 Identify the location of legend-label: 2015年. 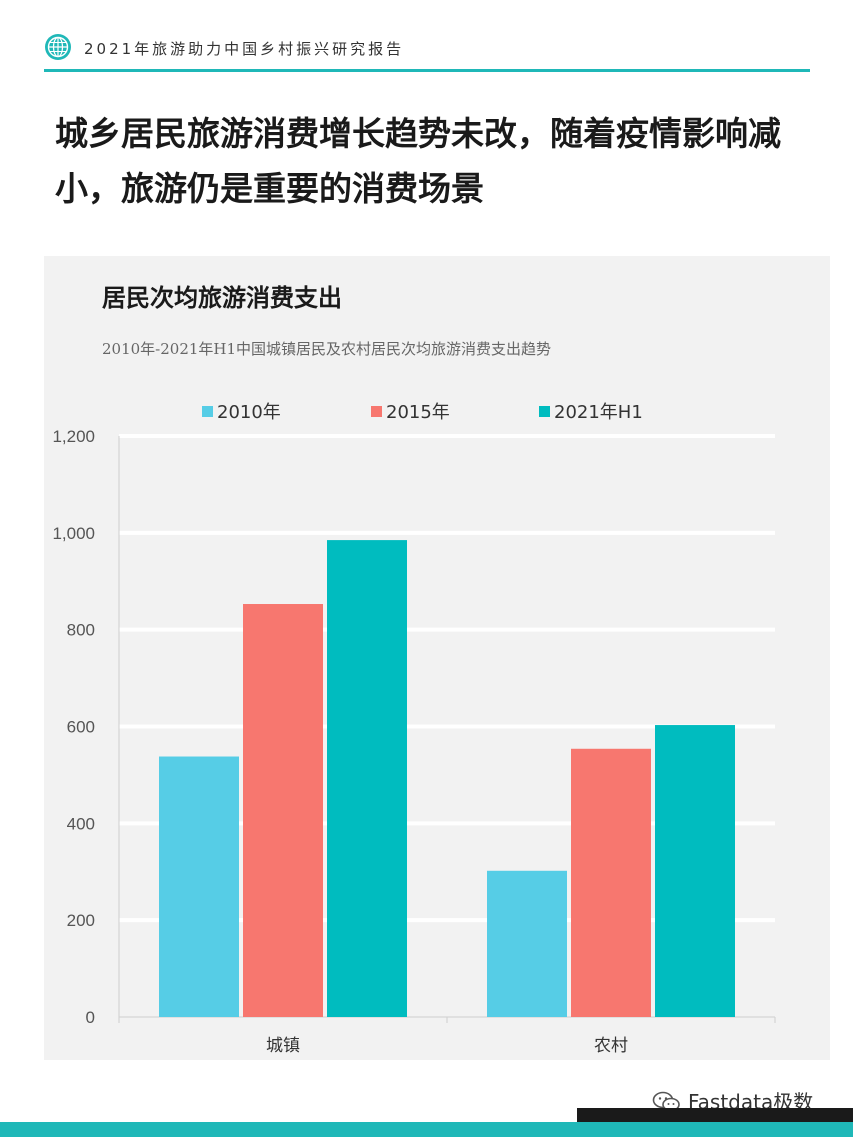
(418, 412).